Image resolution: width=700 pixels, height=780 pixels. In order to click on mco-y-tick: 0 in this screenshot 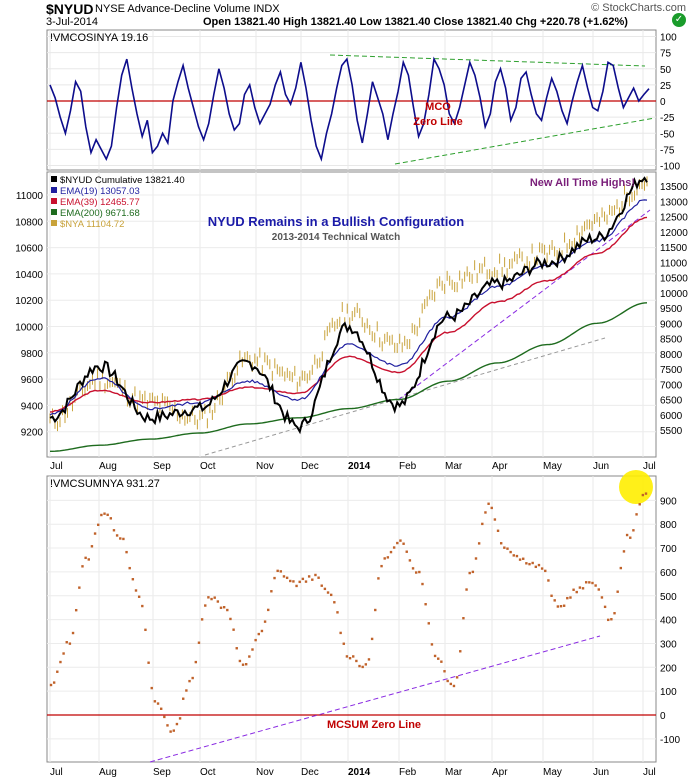, I will do `click(663, 102)`.